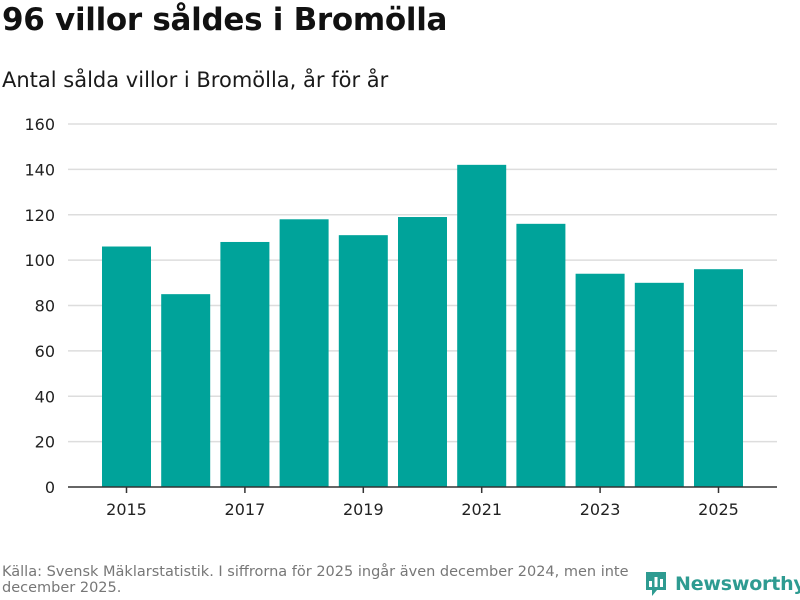 The width and height of the screenshot is (800, 600). Describe the element at coordinates (245, 509) in the screenshot. I see `x-tick-label: 2017` at that location.